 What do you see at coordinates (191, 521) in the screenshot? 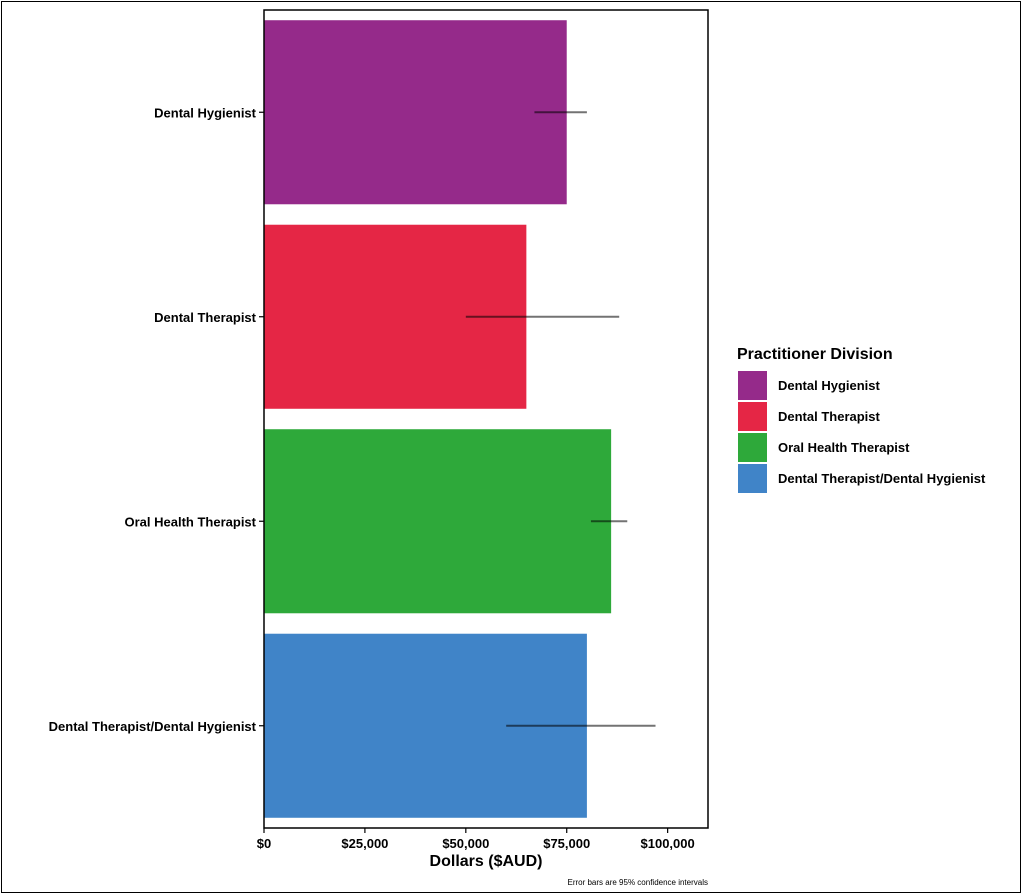
I see `y-tick-label: Oral Health Therapist` at bounding box center [191, 521].